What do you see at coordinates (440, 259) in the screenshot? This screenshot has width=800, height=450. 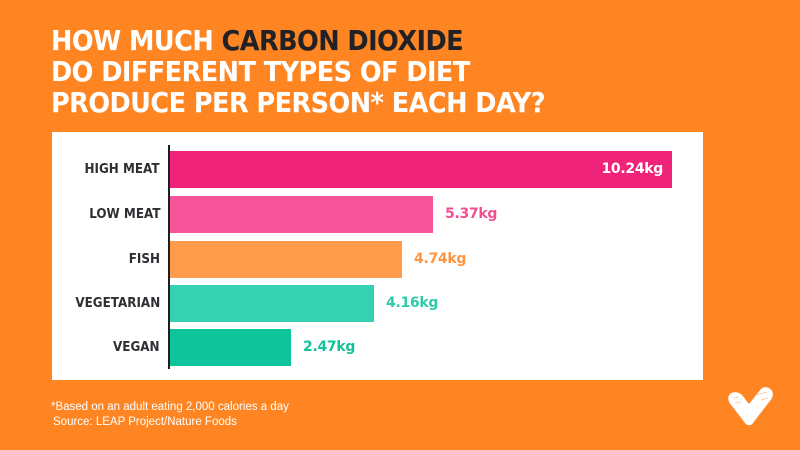 I see `value-label: 4.74kg` at bounding box center [440, 259].